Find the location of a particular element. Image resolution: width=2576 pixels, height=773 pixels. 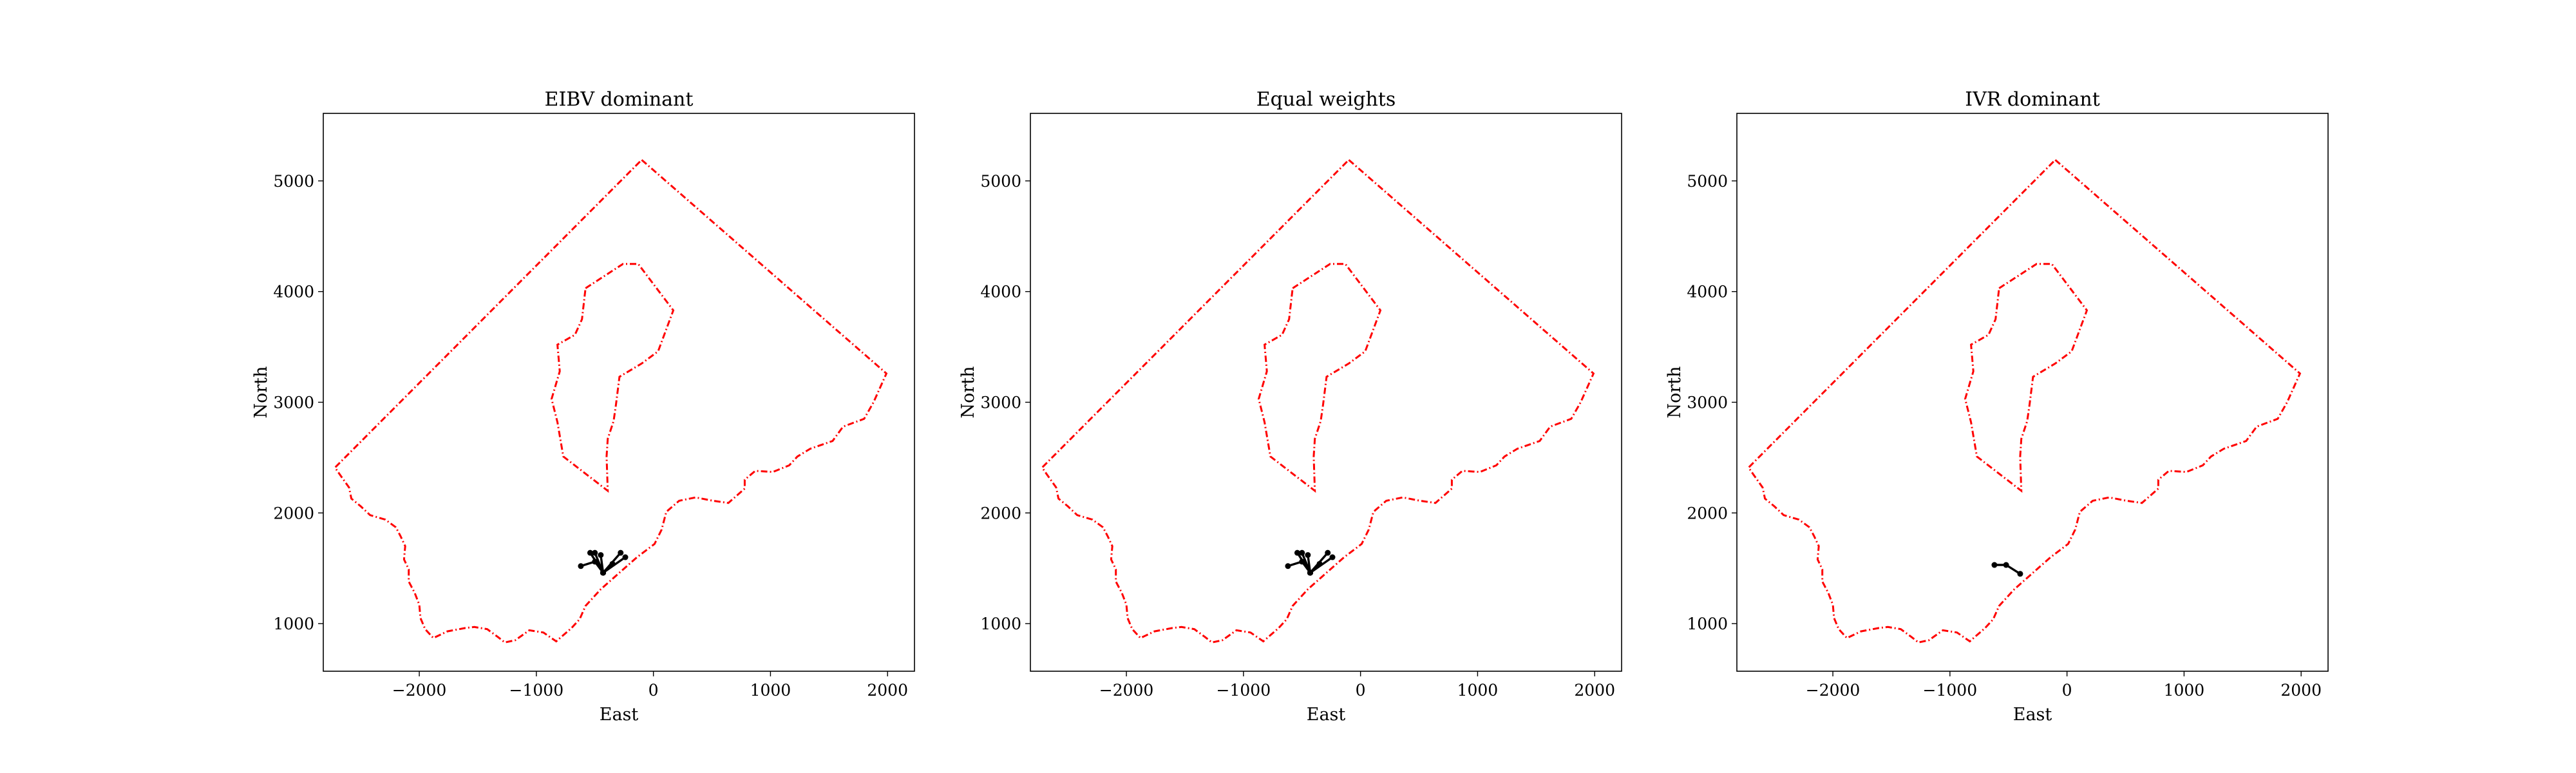

chart-title: Equal weights is located at coordinates (1326, 99).